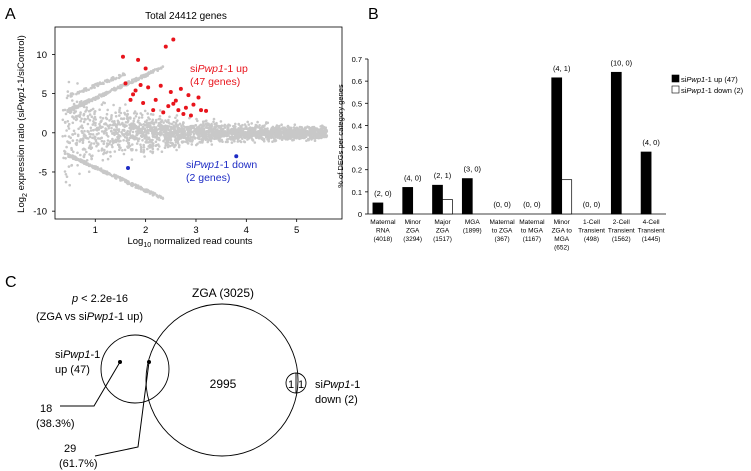  What do you see at coordinates (591, 239) in the screenshot?
I see `bar-category-label: (498)` at bounding box center [591, 239].